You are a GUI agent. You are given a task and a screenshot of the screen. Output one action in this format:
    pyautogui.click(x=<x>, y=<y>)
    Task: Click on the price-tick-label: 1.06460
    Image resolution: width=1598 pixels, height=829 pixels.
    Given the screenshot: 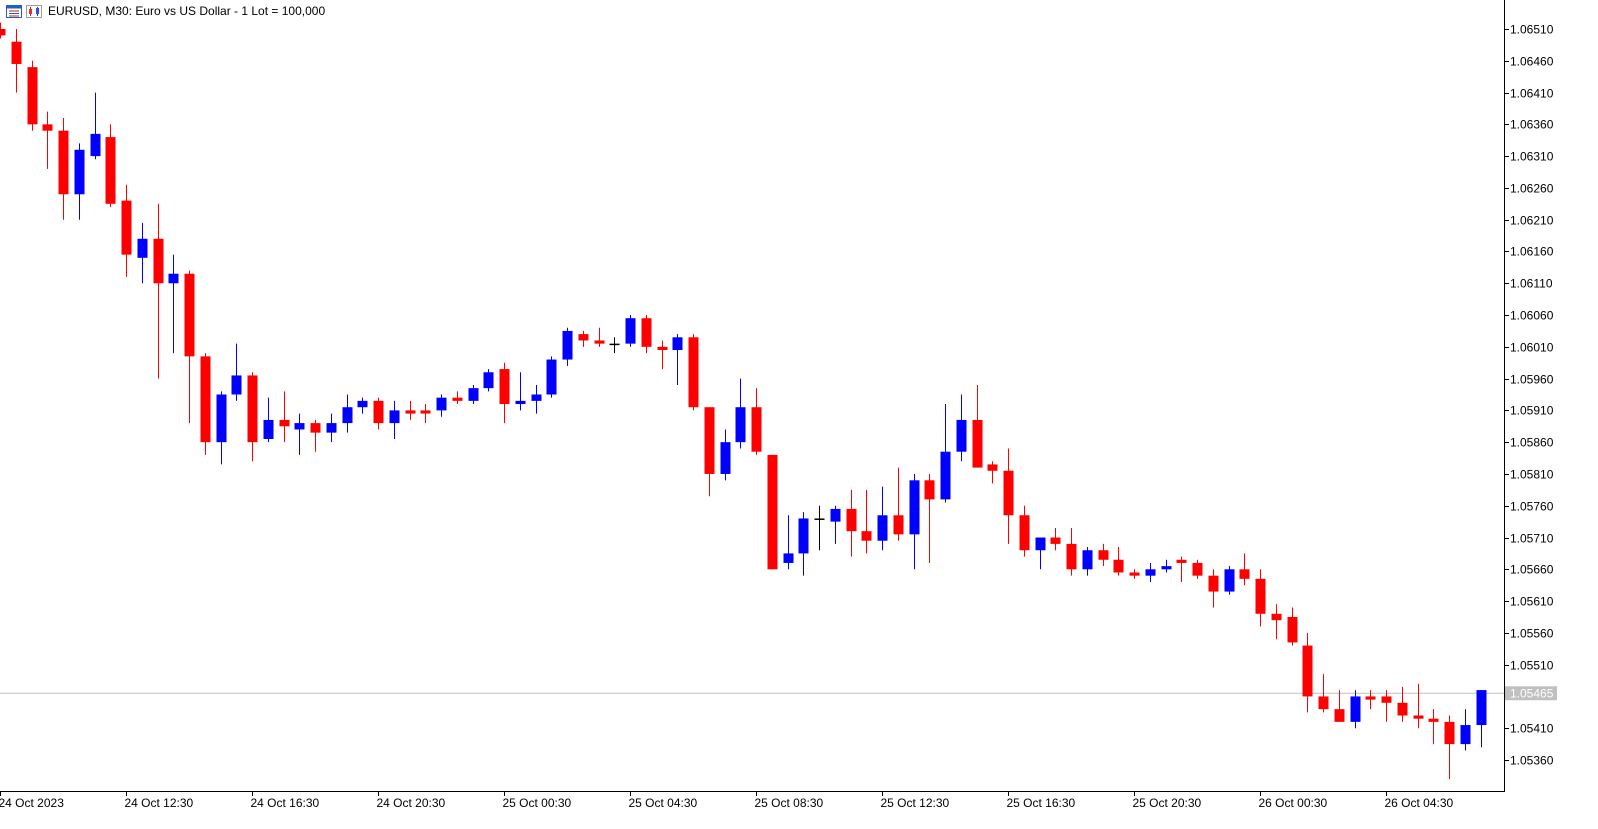 What is the action you would take?
    pyautogui.click(x=1532, y=62)
    